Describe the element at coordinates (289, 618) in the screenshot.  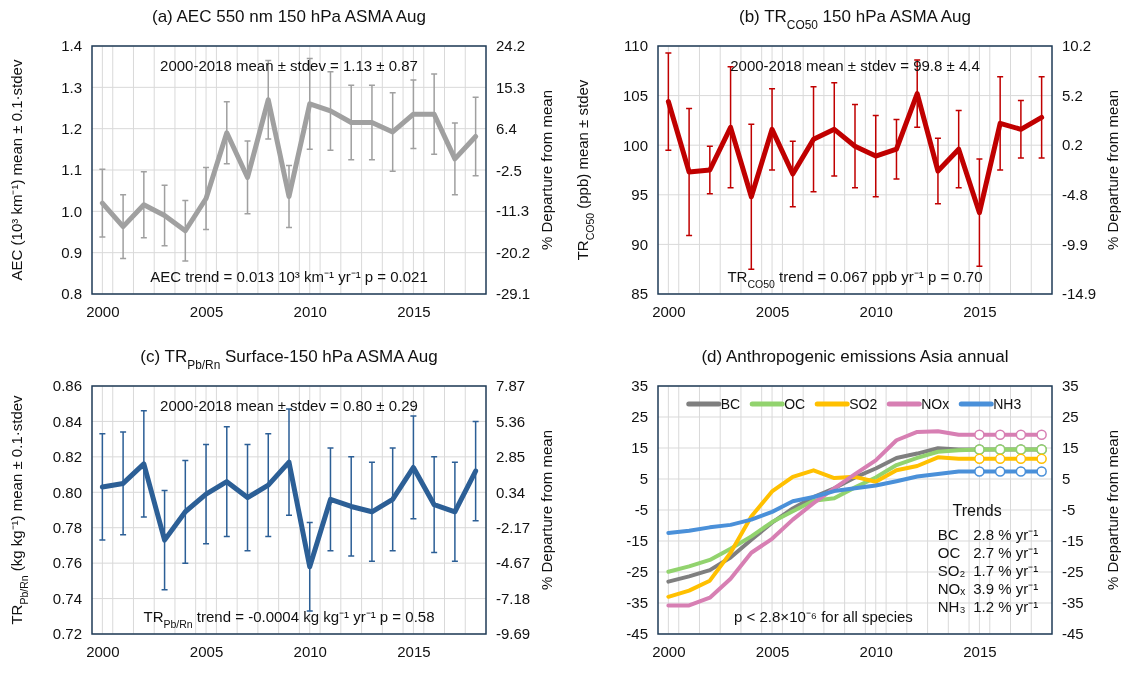
I see `annotation: TR$_{Pb/Rn}$ trend = -0.0004 kg kg⁻¹ yr⁻¹ p = 0.58` at that location.